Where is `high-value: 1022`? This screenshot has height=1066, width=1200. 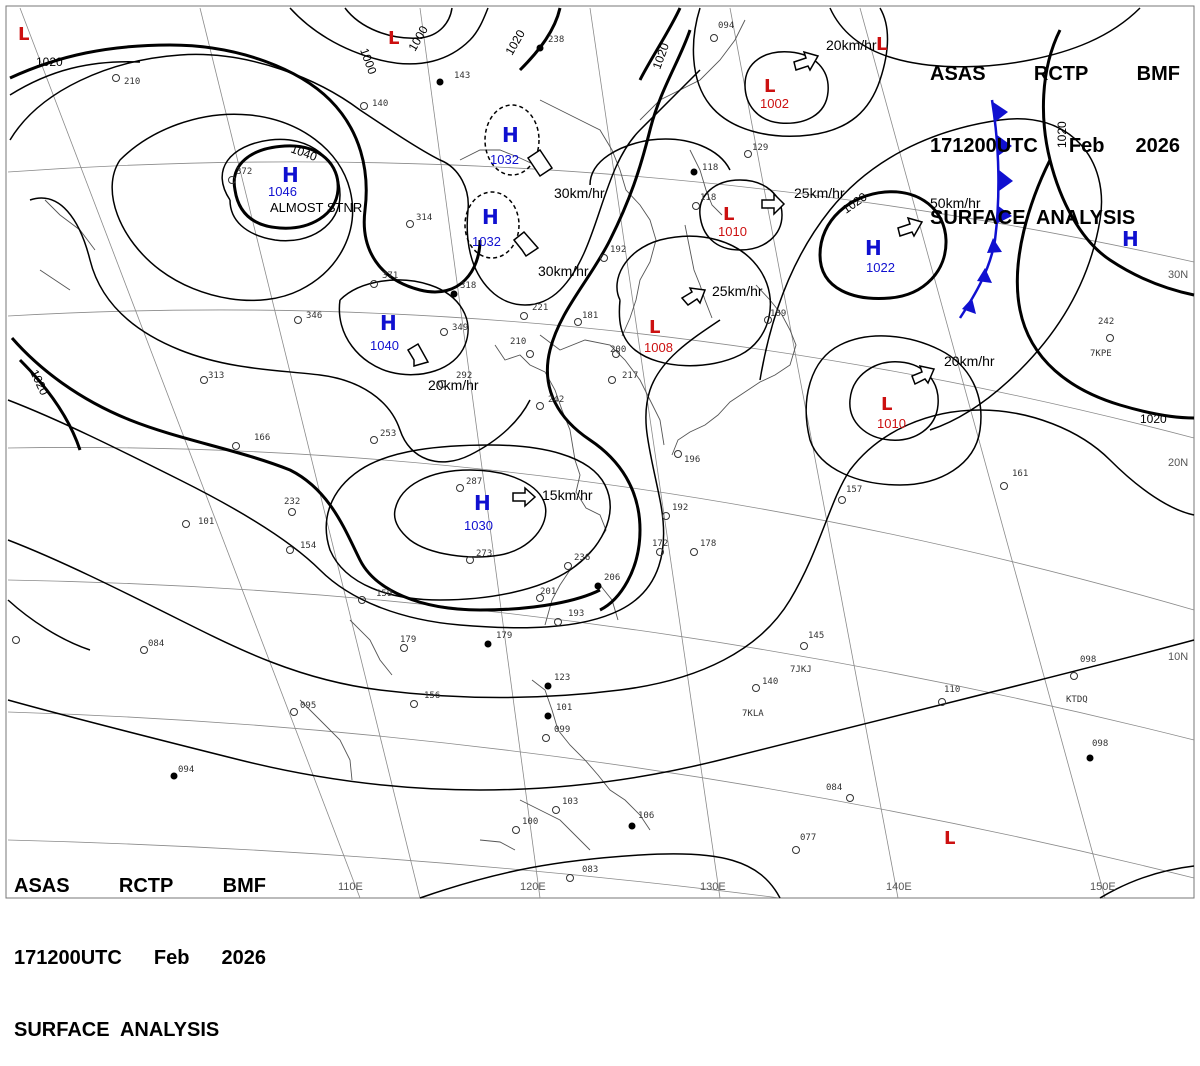
high-value: 1022 is located at coordinates (880, 267).